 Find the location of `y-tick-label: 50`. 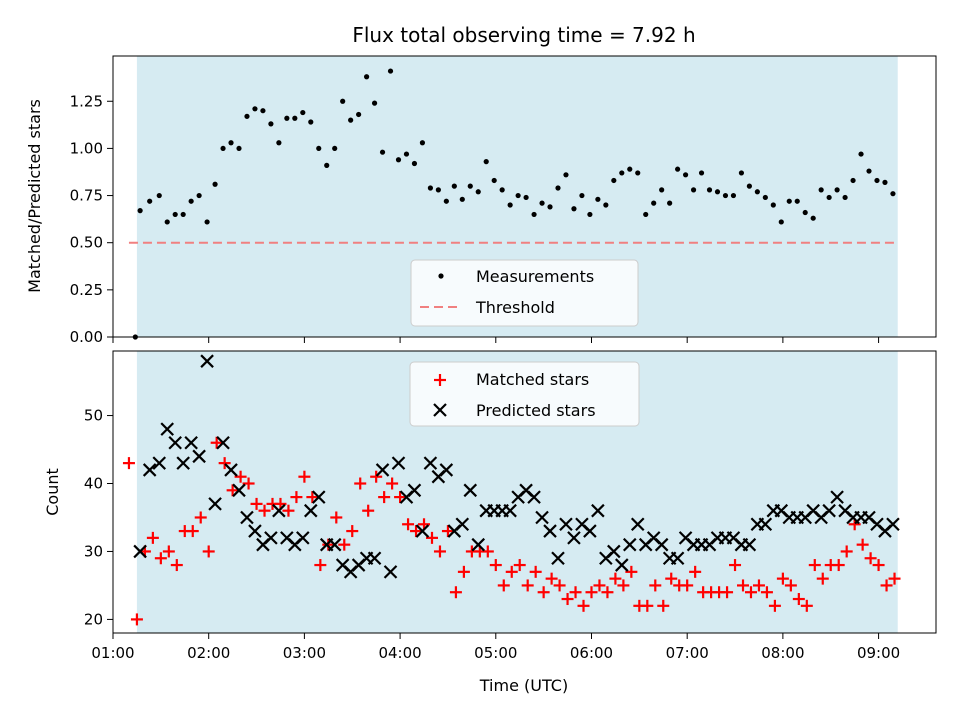

y-tick-label: 50 is located at coordinates (93, 416).